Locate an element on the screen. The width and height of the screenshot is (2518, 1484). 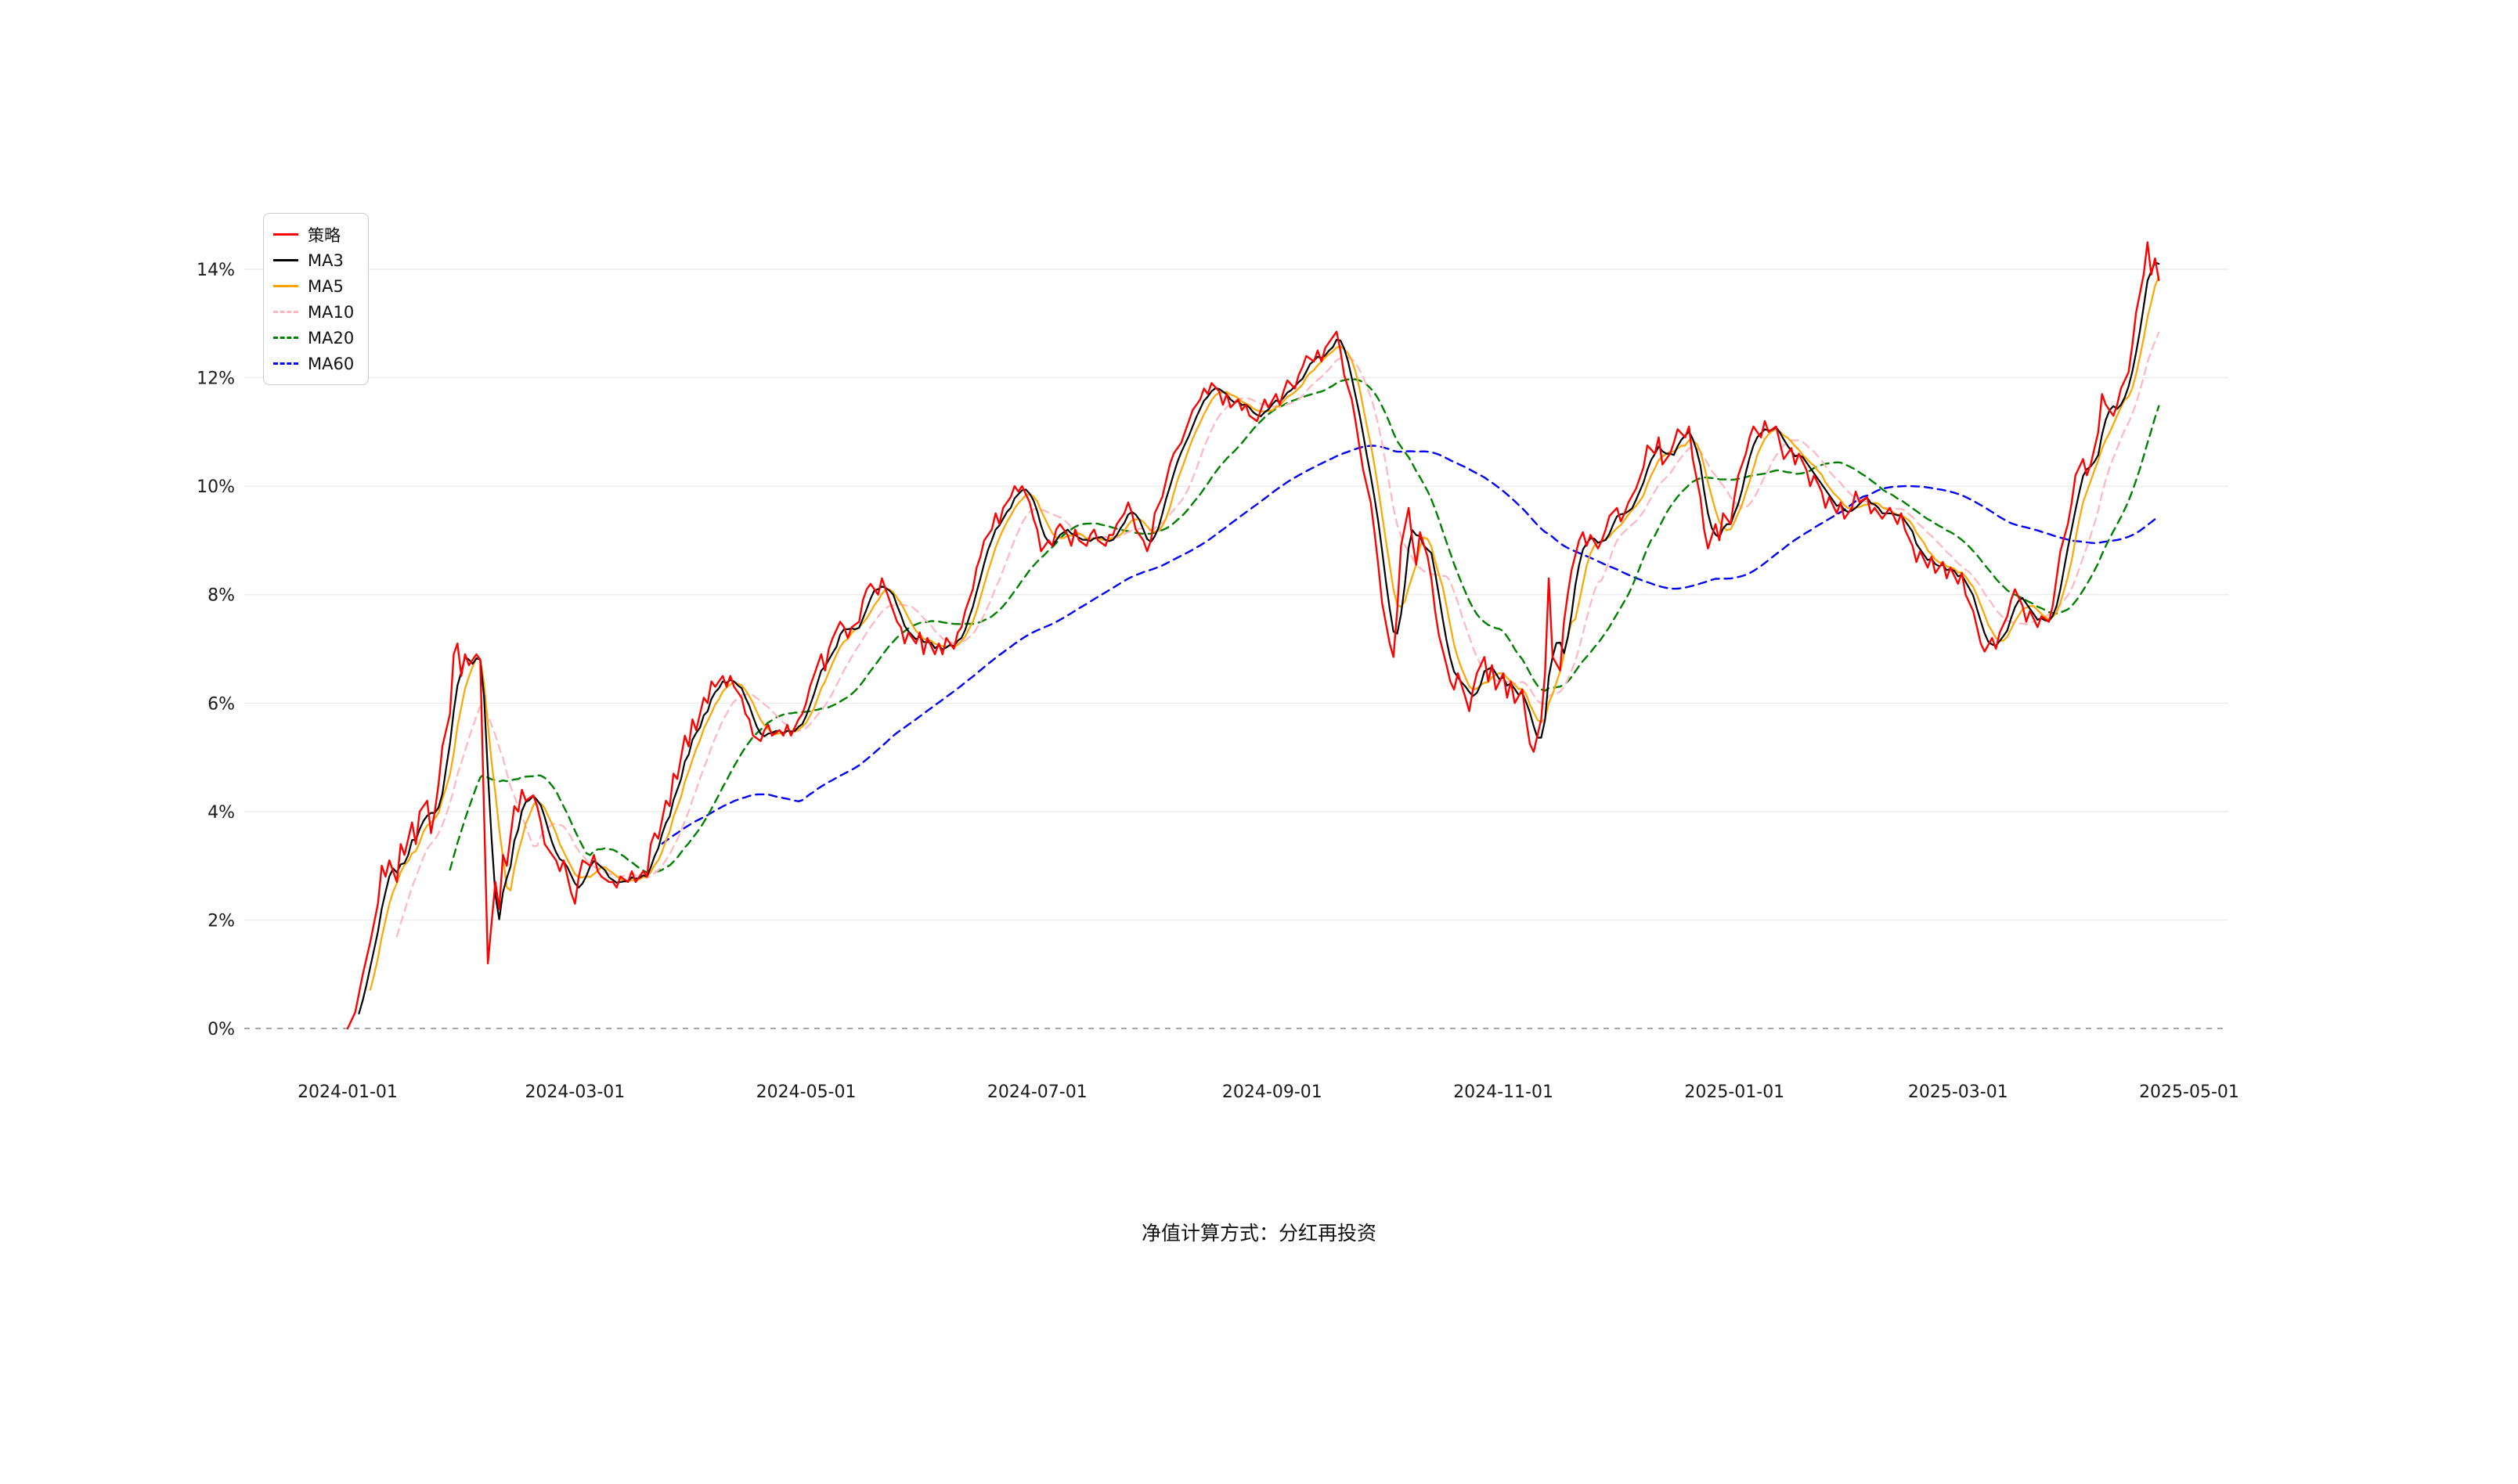
legend-label: MA60 is located at coordinates (332, 363).